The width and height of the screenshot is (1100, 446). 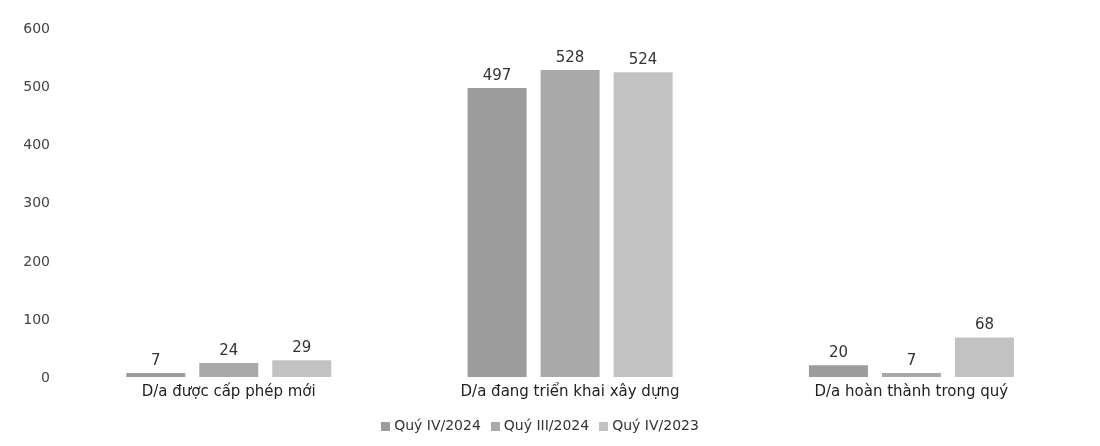 I want to click on x-tick-label: D/a được cấp phép mới, so click(x=228, y=390).